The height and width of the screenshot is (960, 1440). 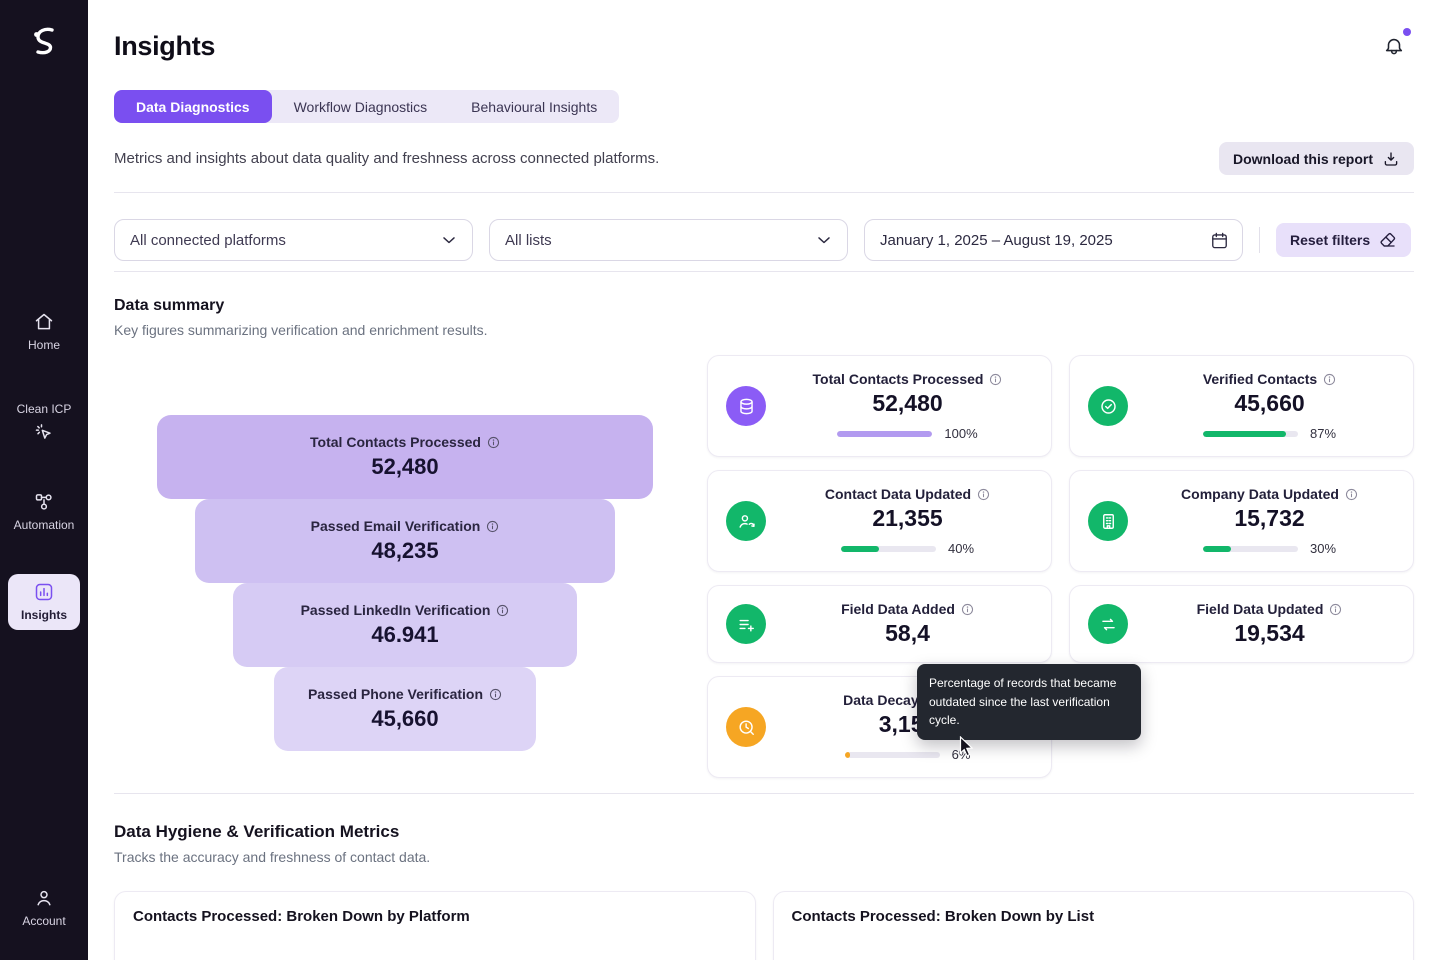 What do you see at coordinates (44, 467) in the screenshot?
I see `sidebar-nav: Home Clean ICP Automation Insights` at bounding box center [44, 467].